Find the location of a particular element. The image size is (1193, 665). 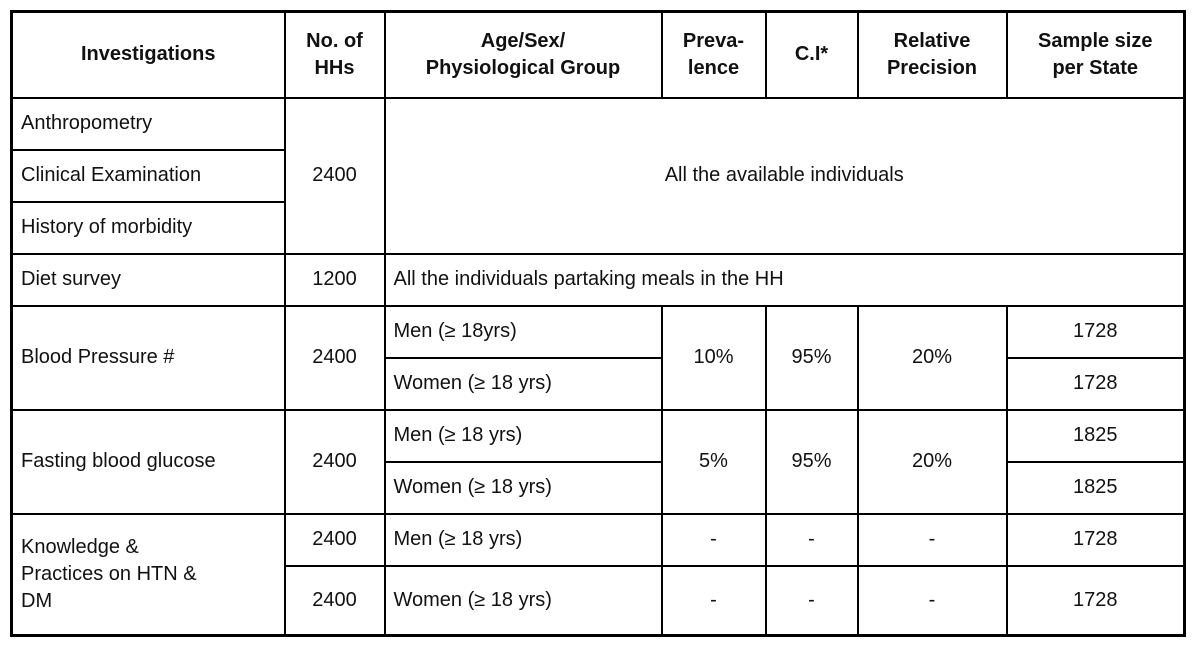

cell-fbg-ci: 95% is located at coordinates (811, 461).